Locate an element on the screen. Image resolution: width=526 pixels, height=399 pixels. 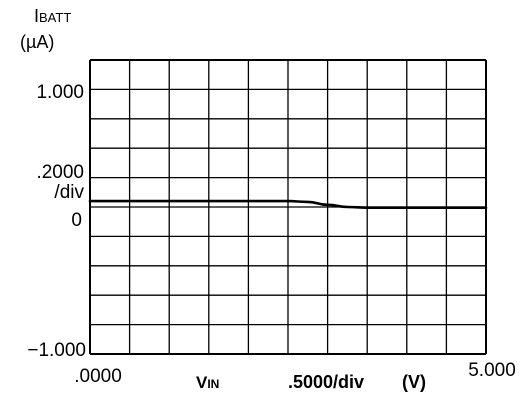
y-tick-top: 1.000 is located at coordinates (60, 92).